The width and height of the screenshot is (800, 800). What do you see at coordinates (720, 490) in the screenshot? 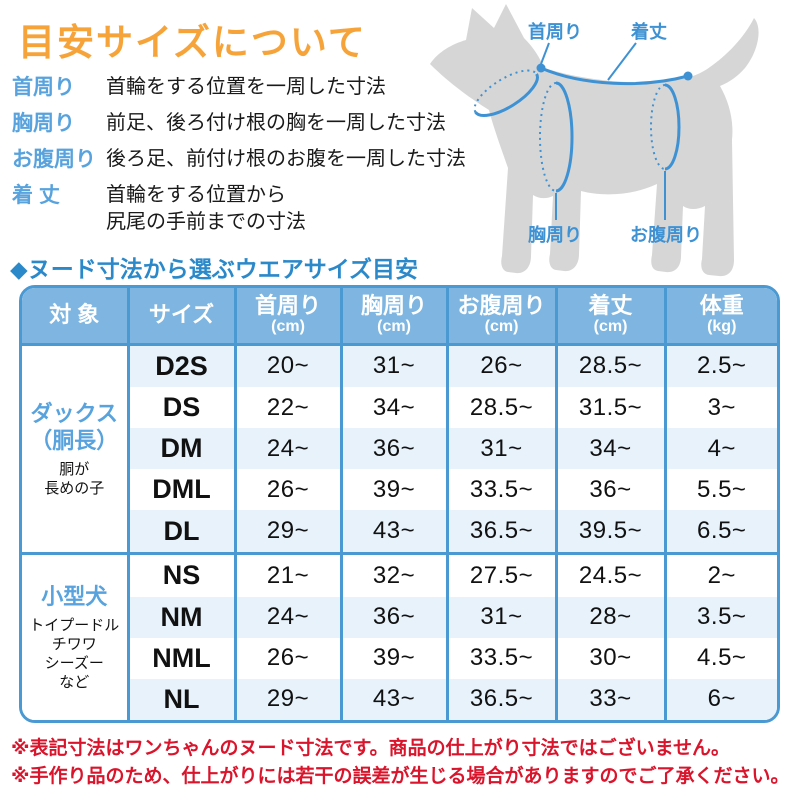
I see `weight-value: 5.5~` at bounding box center [720, 490].